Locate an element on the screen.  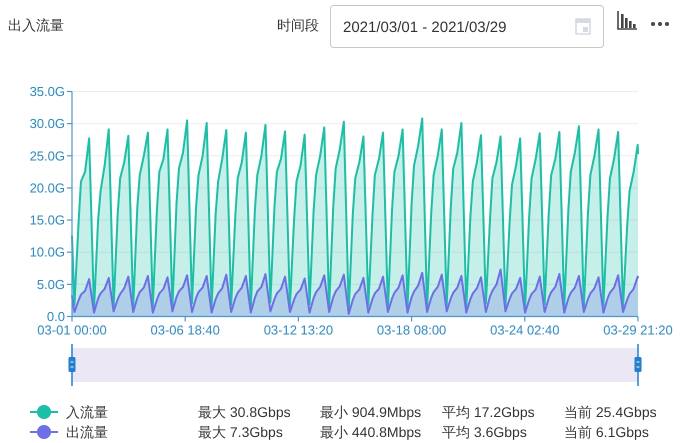
y-tick-label: 20.0G is located at coordinates (47, 188).